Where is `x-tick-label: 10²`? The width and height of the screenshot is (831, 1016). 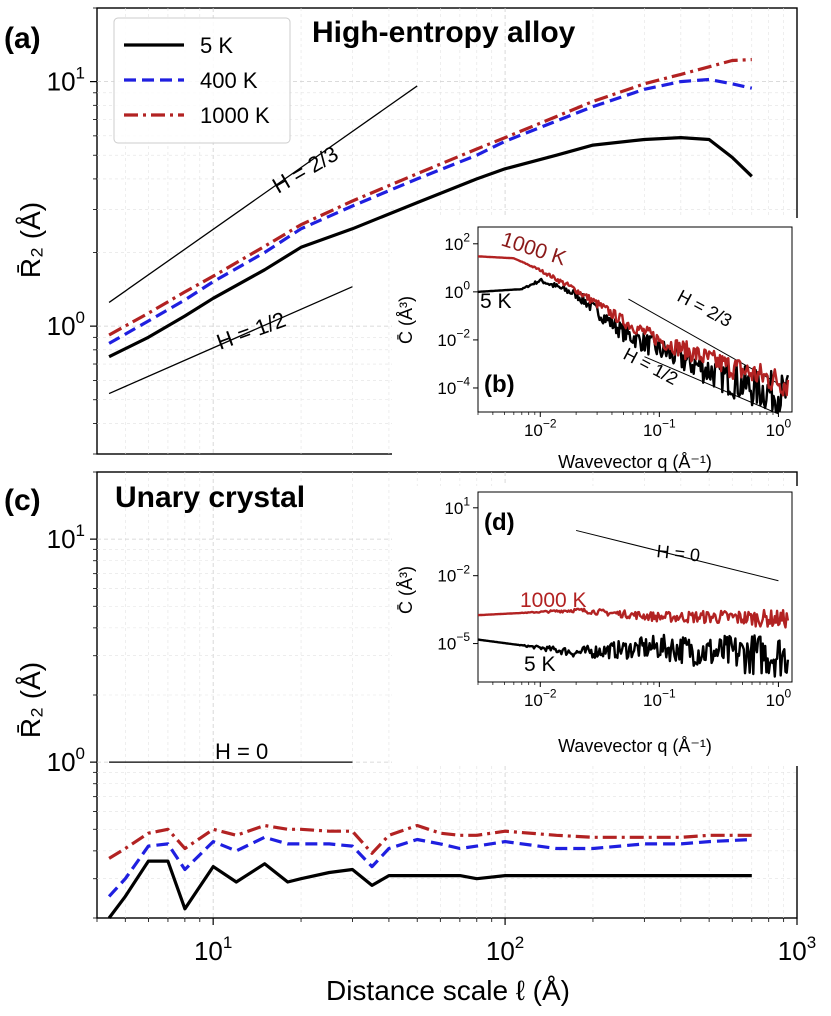 x-tick-label: 10² is located at coordinates (505, 949).